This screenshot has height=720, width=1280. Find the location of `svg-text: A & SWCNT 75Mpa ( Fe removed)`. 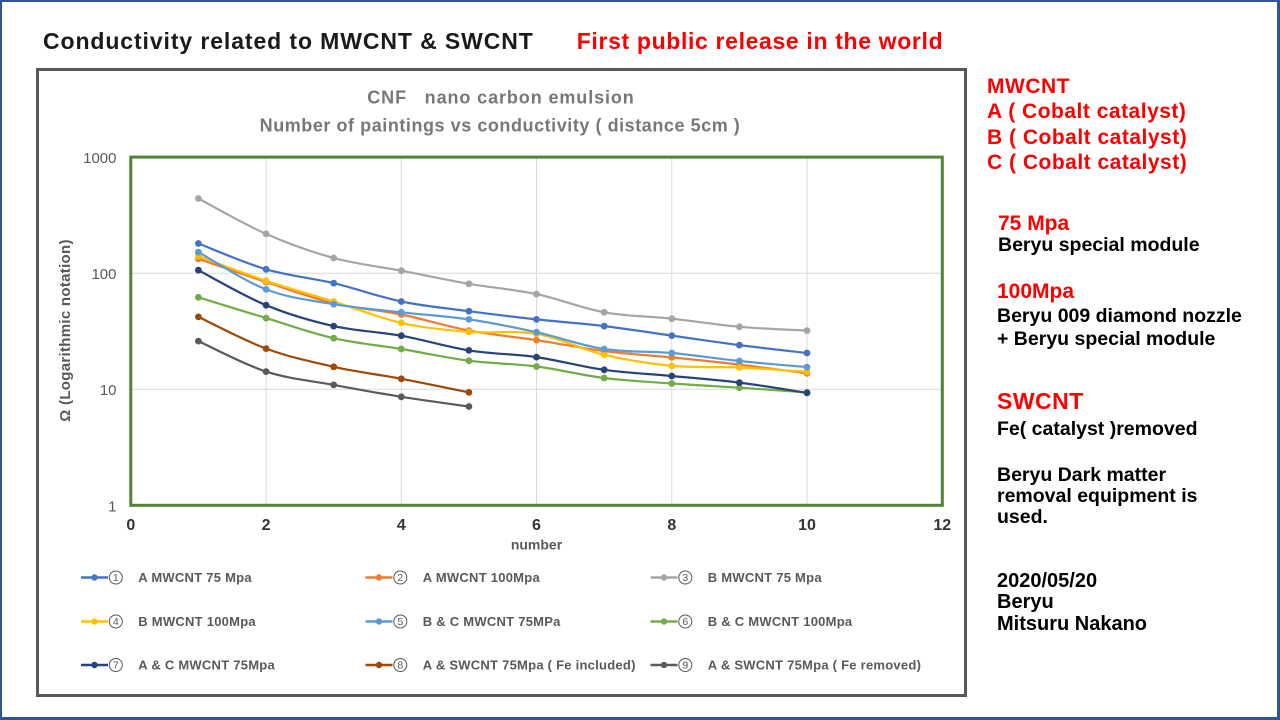

svg-text: A & SWCNT 75Mpa ( Fe removed) is located at coordinates (814, 665).